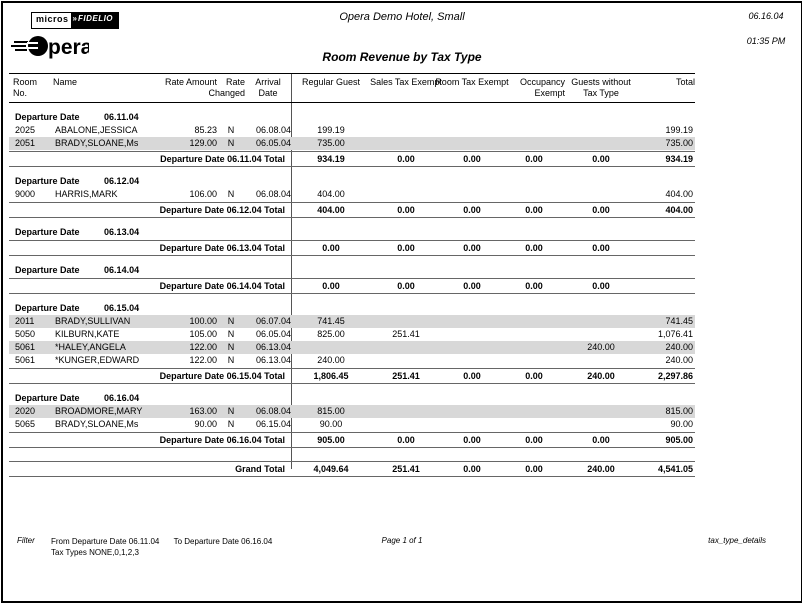 This screenshot has width=802, height=604. What do you see at coordinates (25, 130) in the screenshot?
I see `room-number-cell: 2025` at bounding box center [25, 130].